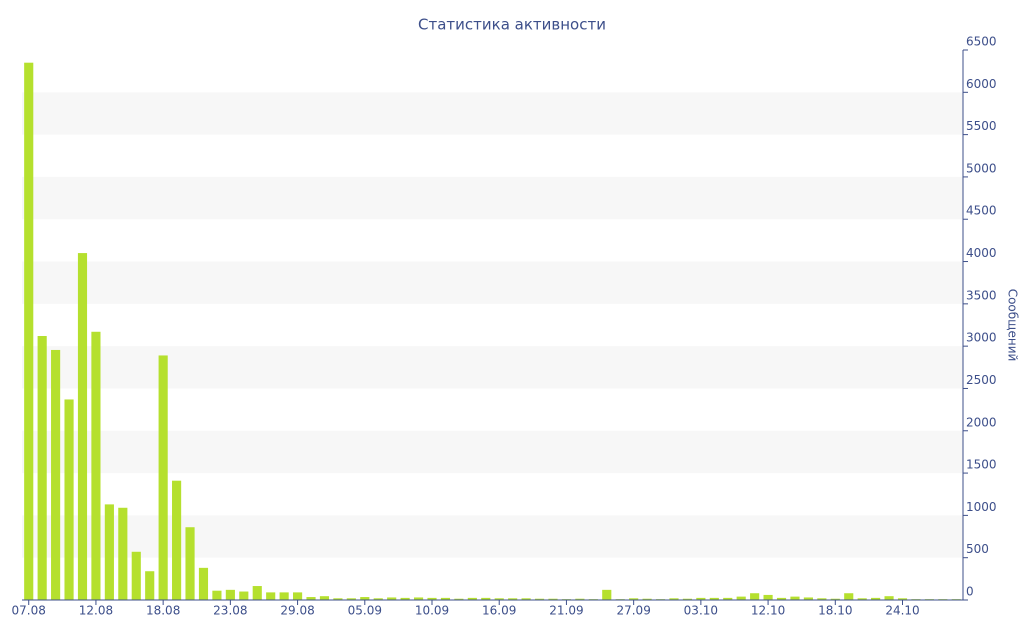 This screenshot has width=1024, height=640. What do you see at coordinates (981, 211) in the screenshot?
I see `y-tick-label: 4500` at bounding box center [981, 211].